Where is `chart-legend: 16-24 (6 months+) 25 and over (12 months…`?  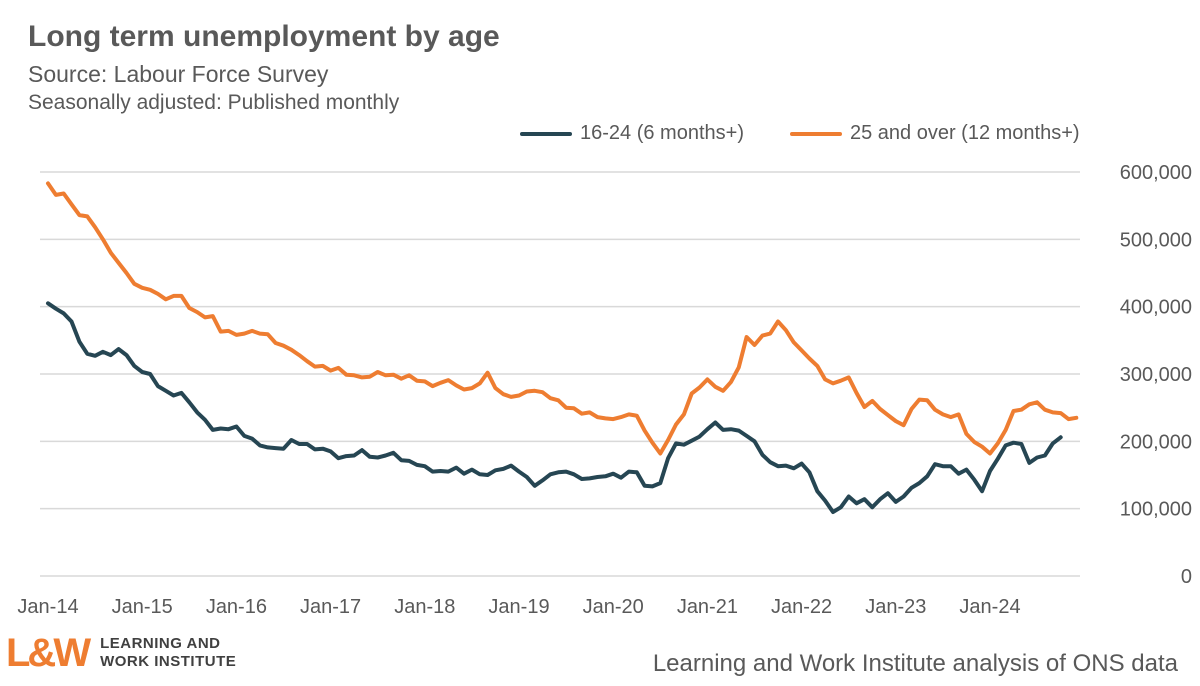 chart-legend: 16-24 (6 months+) 25 and over (12 months… is located at coordinates (818, 133).